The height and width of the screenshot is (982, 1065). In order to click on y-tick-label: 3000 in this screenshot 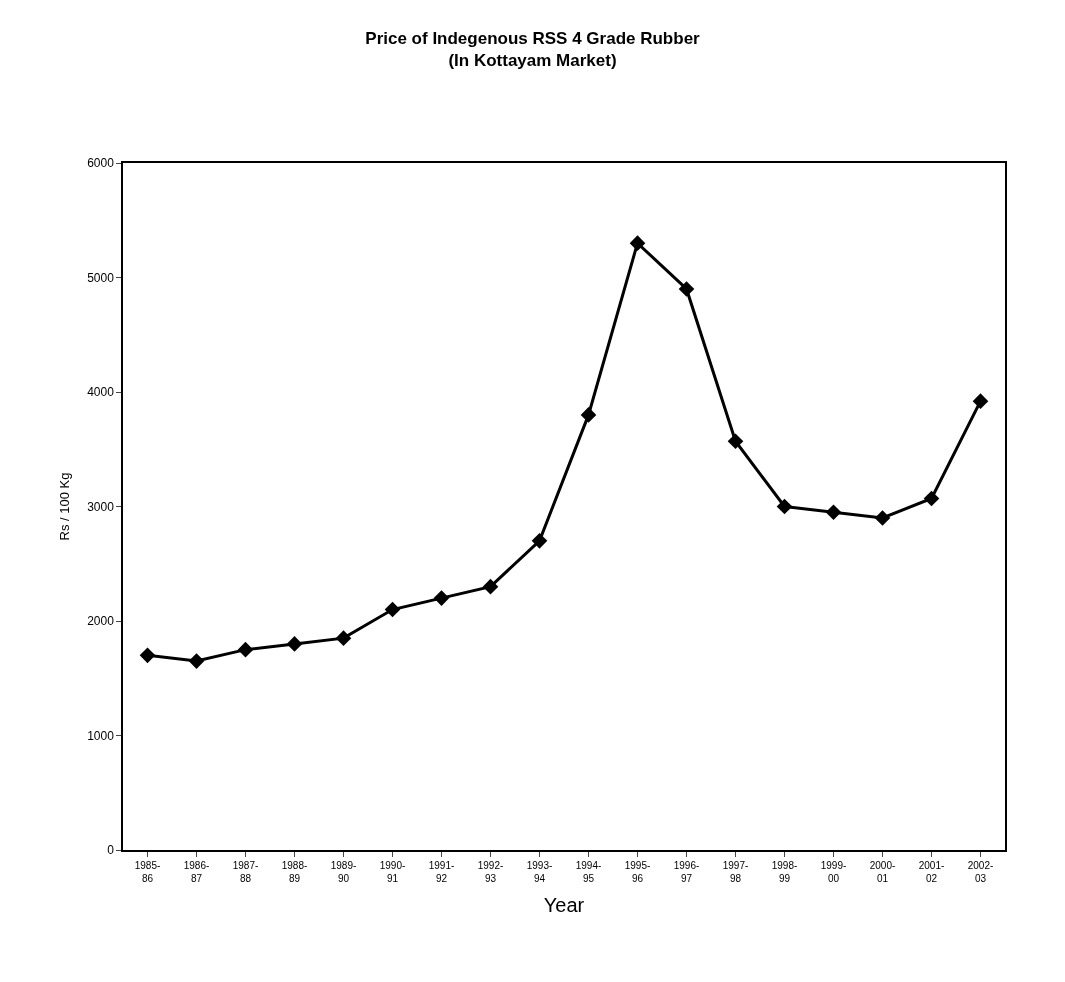, I will do `click(101, 506)`.